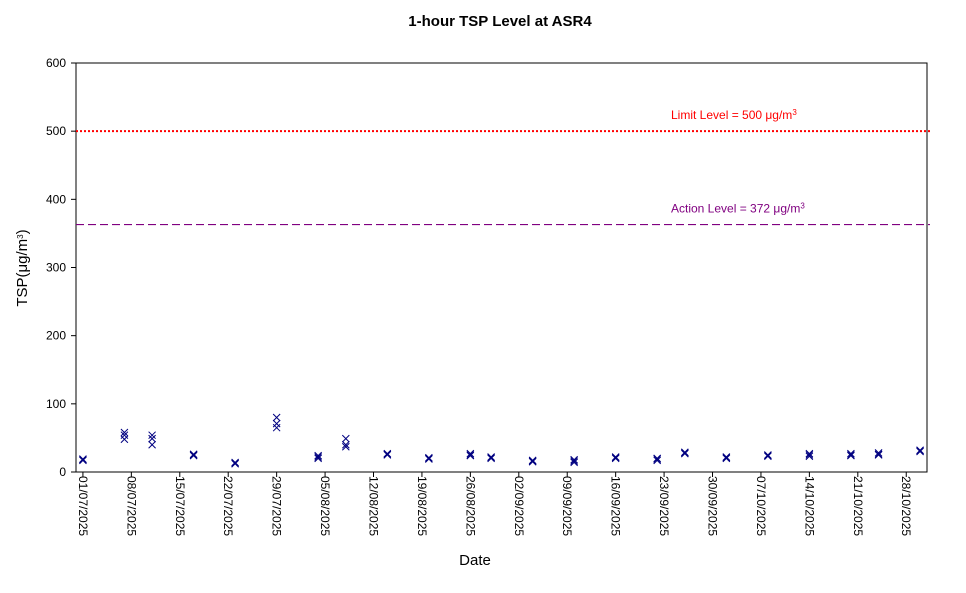  What do you see at coordinates (858, 506) in the screenshot?
I see `x-tick-label: 21/10/2025` at bounding box center [858, 506].